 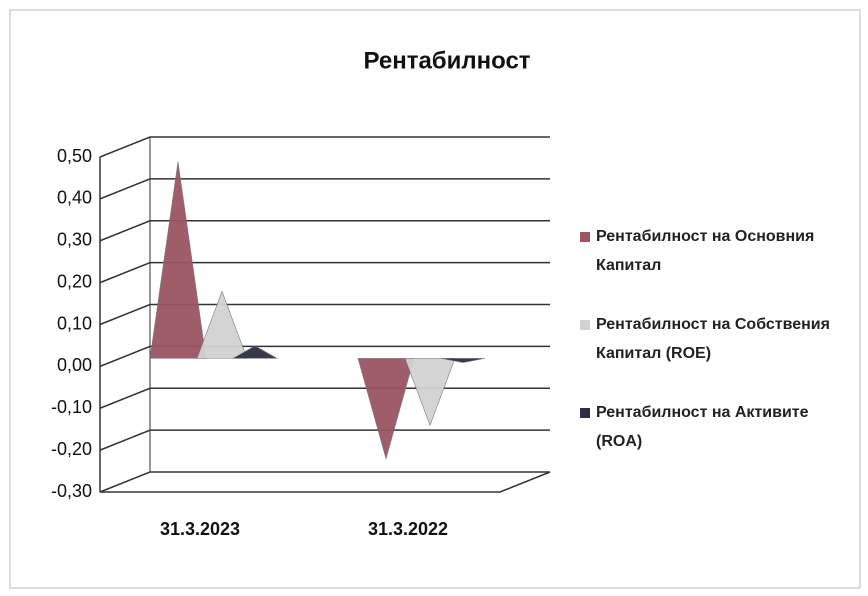 What do you see at coordinates (74, 365) in the screenshot?
I see `y-tick-label: 0,00` at bounding box center [74, 365].